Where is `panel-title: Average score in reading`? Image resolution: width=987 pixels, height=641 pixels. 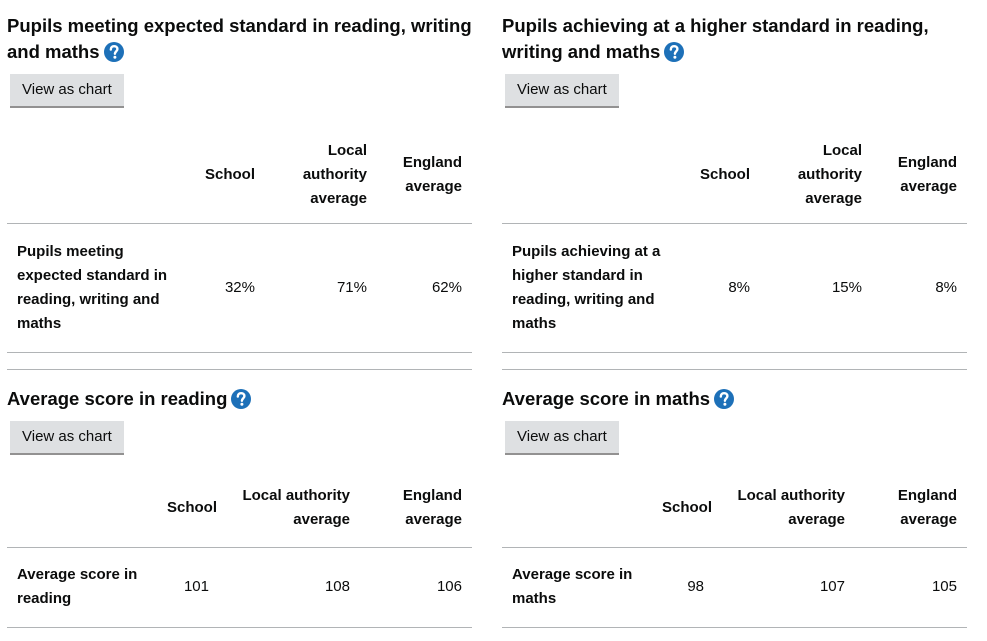
panel-title: Average score in reading is located at coordinates (242, 399).